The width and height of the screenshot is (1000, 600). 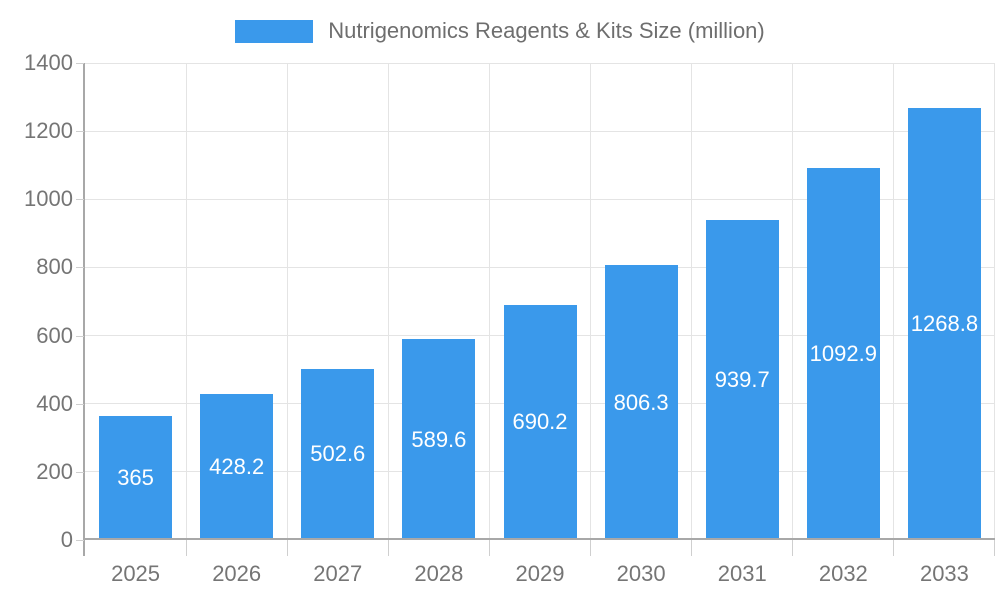 I want to click on y-tick-label: 1400, so click(x=48, y=62).